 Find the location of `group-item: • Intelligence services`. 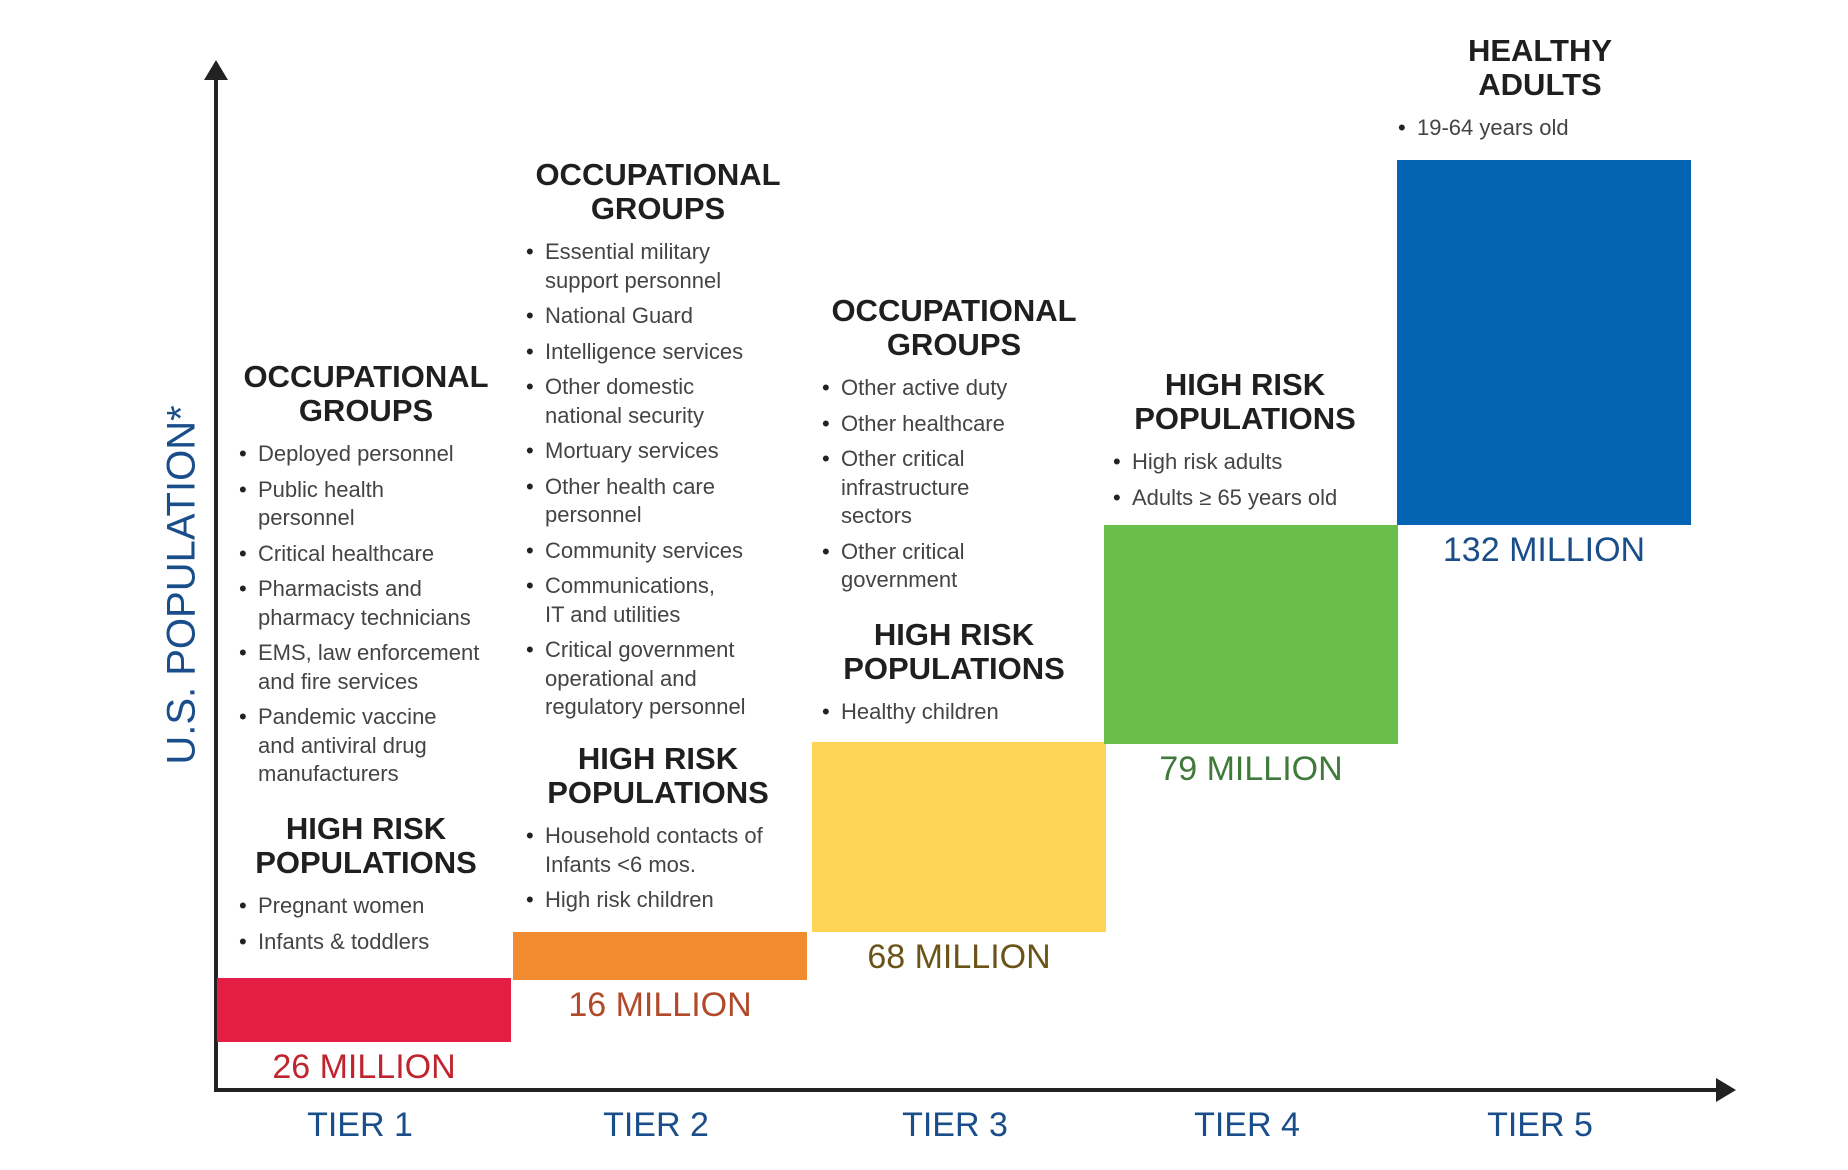

group-item: • Intelligence services is located at coordinates (658, 352).